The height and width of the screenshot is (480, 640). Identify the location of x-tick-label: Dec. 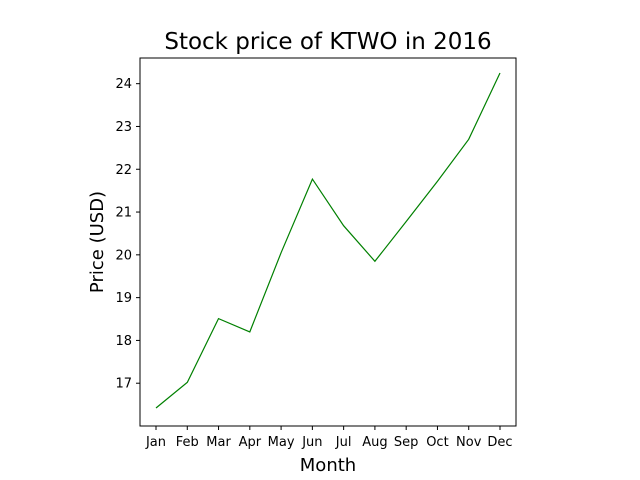
(499, 442).